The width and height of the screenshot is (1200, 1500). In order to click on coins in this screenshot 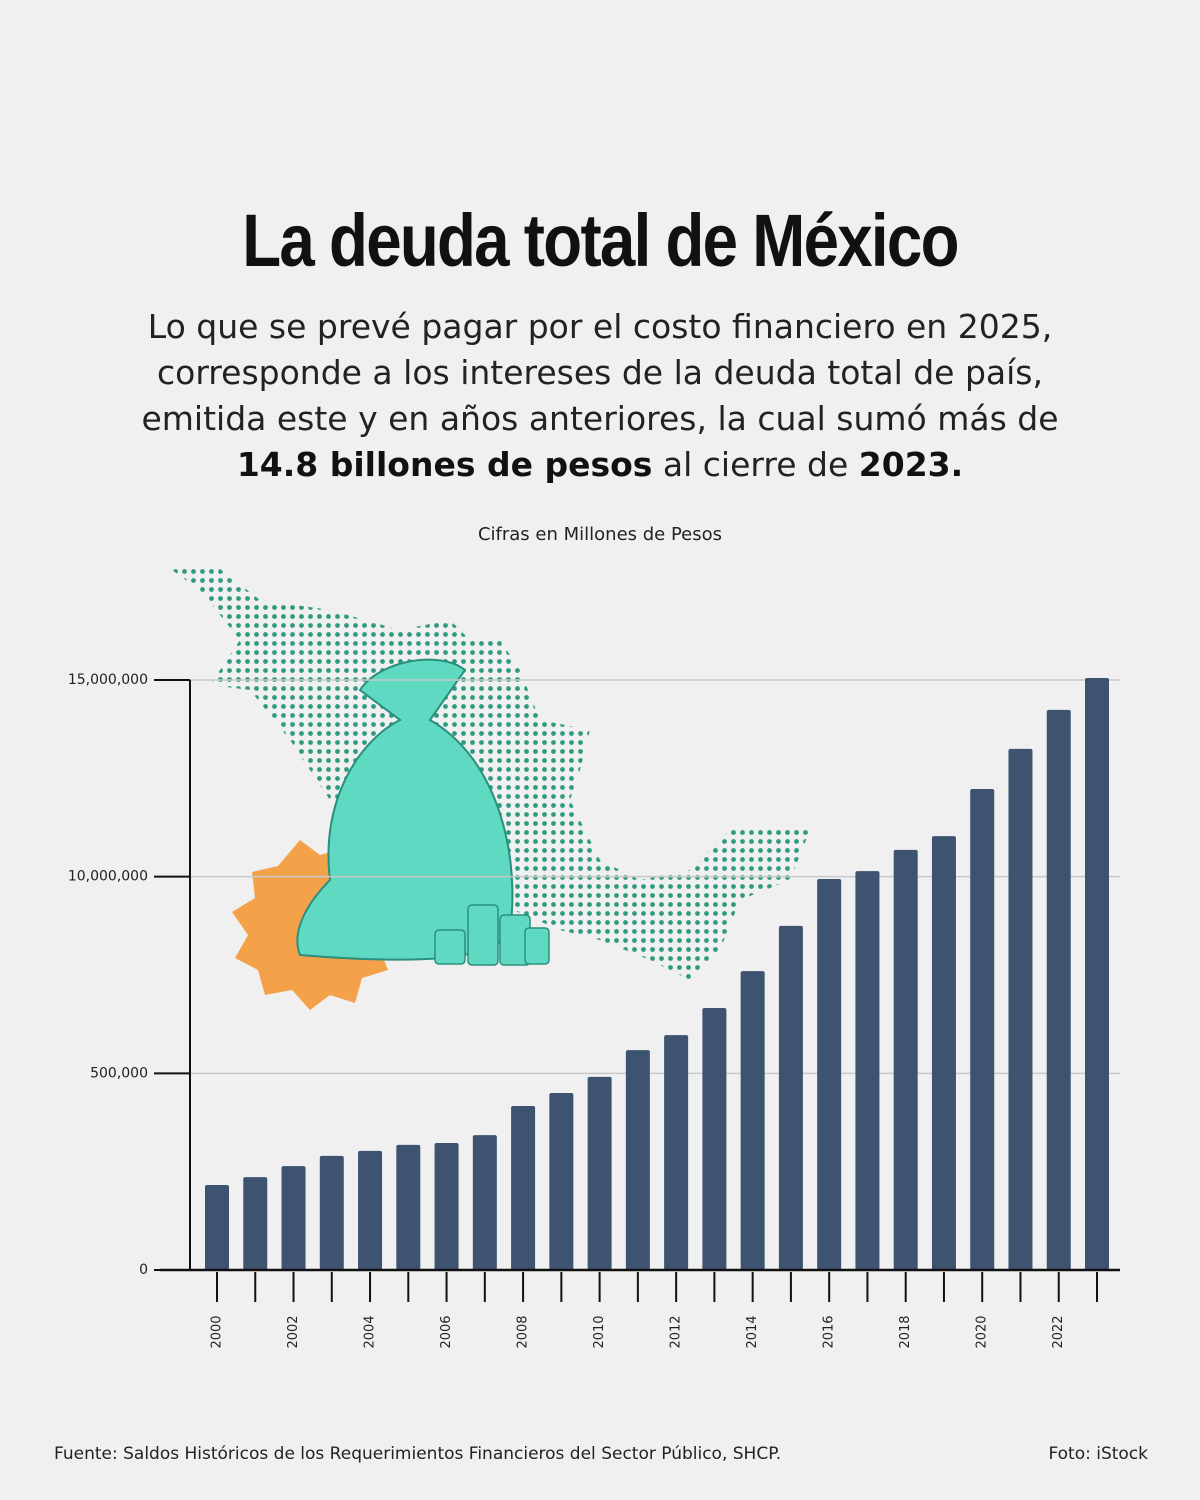, I will do `click(492, 935)`.